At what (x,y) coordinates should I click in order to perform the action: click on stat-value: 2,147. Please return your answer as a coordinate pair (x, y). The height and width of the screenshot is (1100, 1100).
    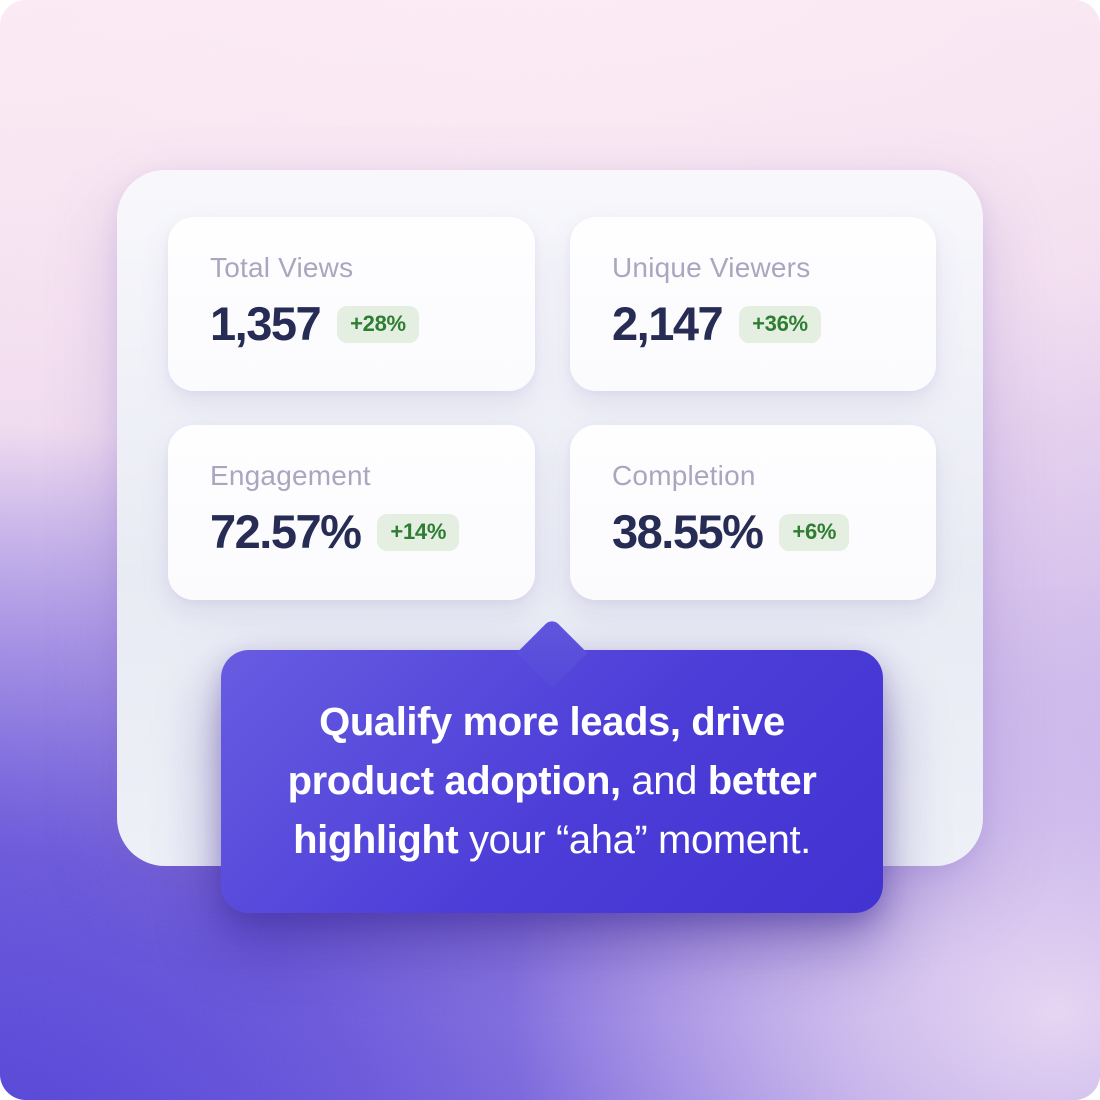
    Looking at the image, I should click on (668, 323).